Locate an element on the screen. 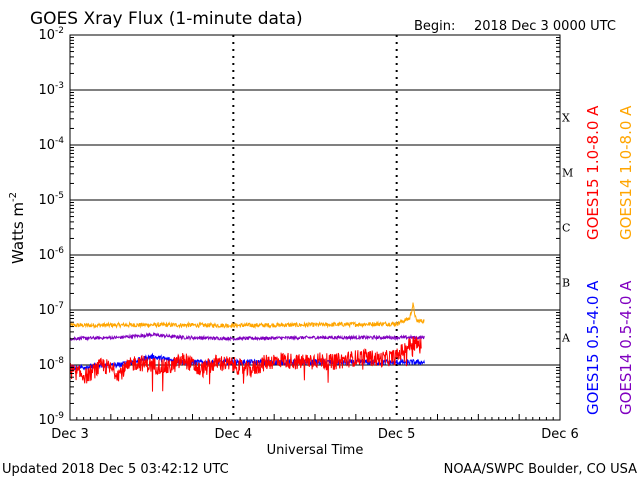 The width and height of the screenshot is (640, 480). y-tick-label: 10⁻⁹ is located at coordinates (51, 419).